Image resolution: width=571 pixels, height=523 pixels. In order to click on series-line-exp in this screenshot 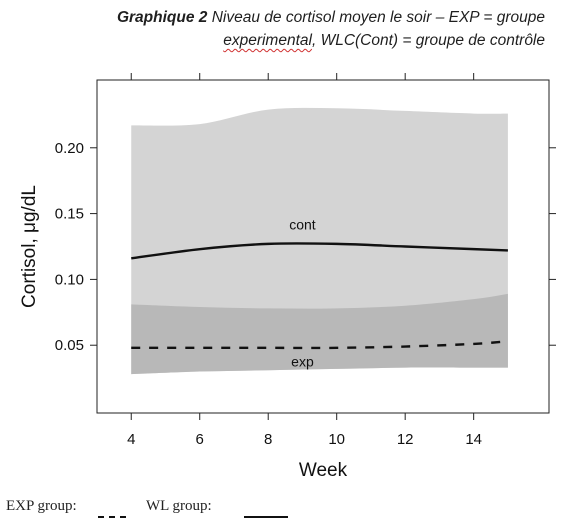, I will do `click(320, 345)`.